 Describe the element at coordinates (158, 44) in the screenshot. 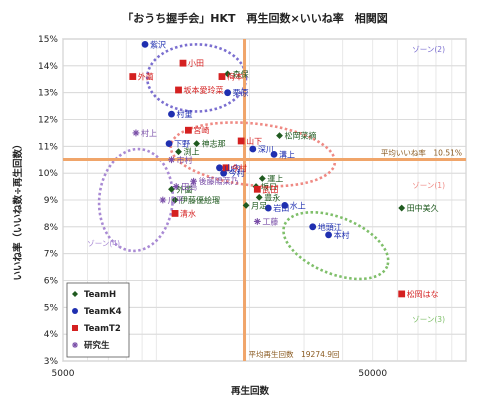

I see `point-label: 紫沢` at that location.